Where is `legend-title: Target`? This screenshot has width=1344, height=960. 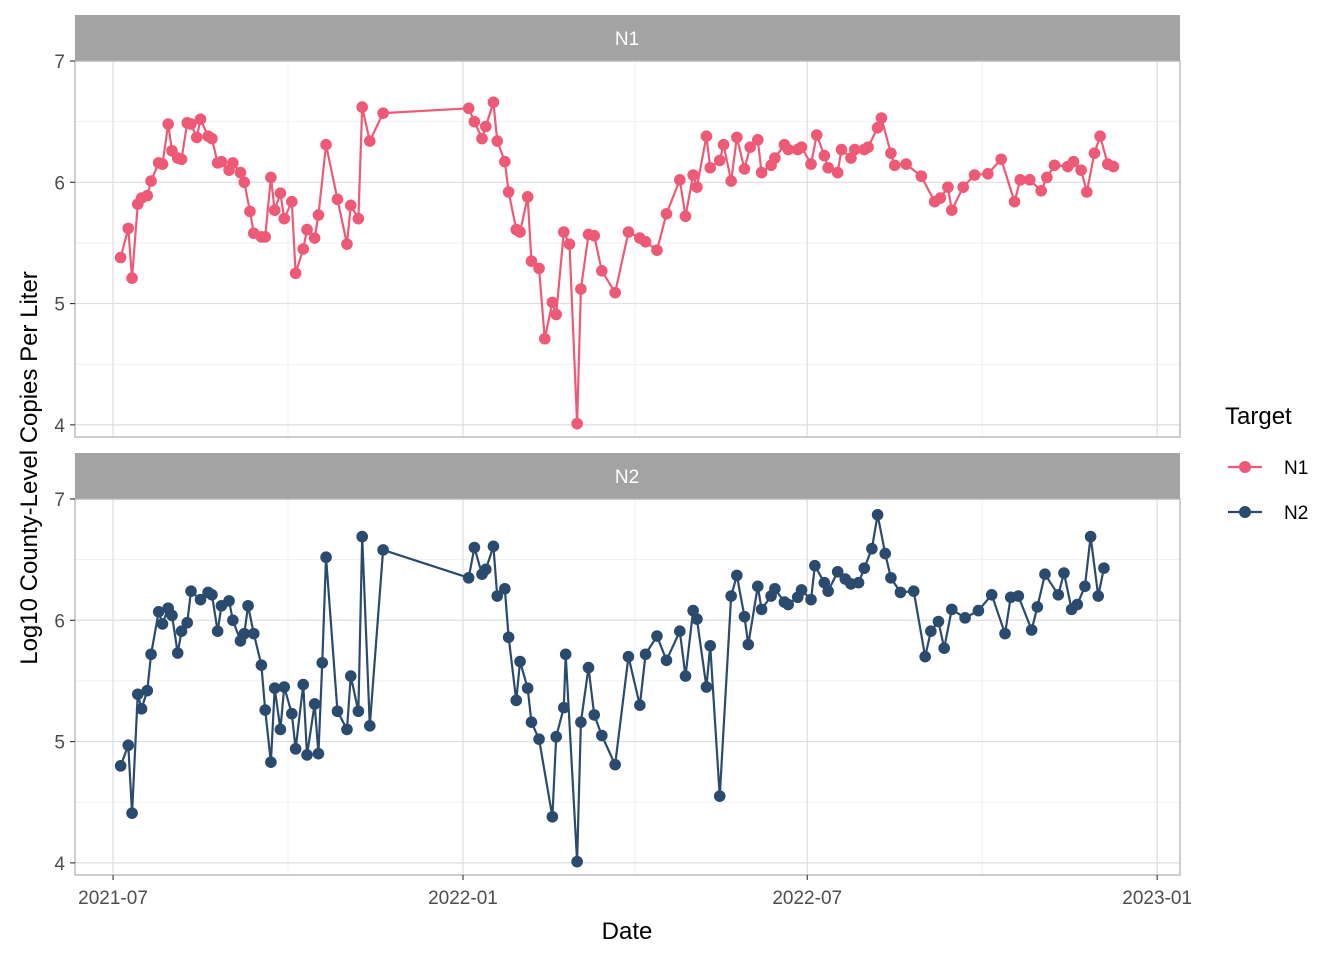
legend-title: Target is located at coordinates (1258, 416).